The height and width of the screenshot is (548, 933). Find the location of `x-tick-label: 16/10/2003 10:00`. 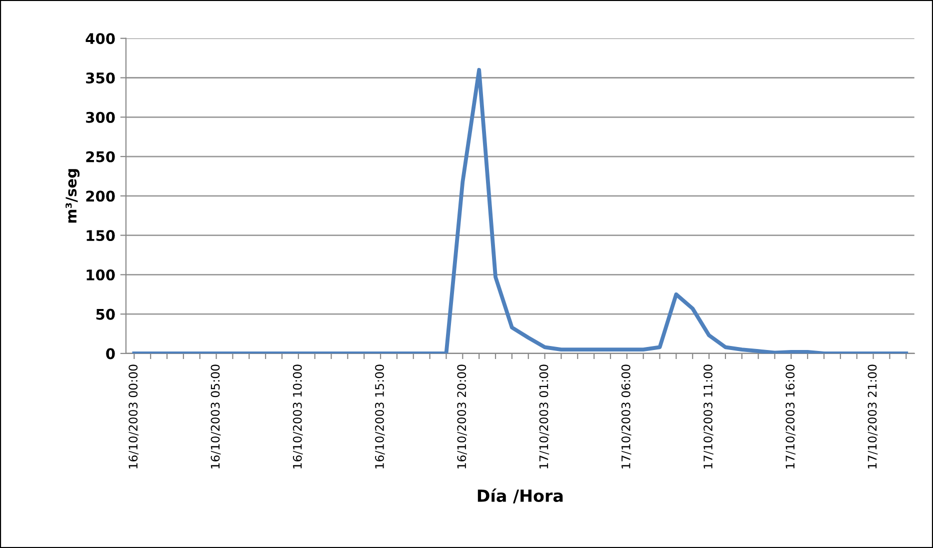

x-tick-label: 16/10/2003 10:00 is located at coordinates (297, 416).